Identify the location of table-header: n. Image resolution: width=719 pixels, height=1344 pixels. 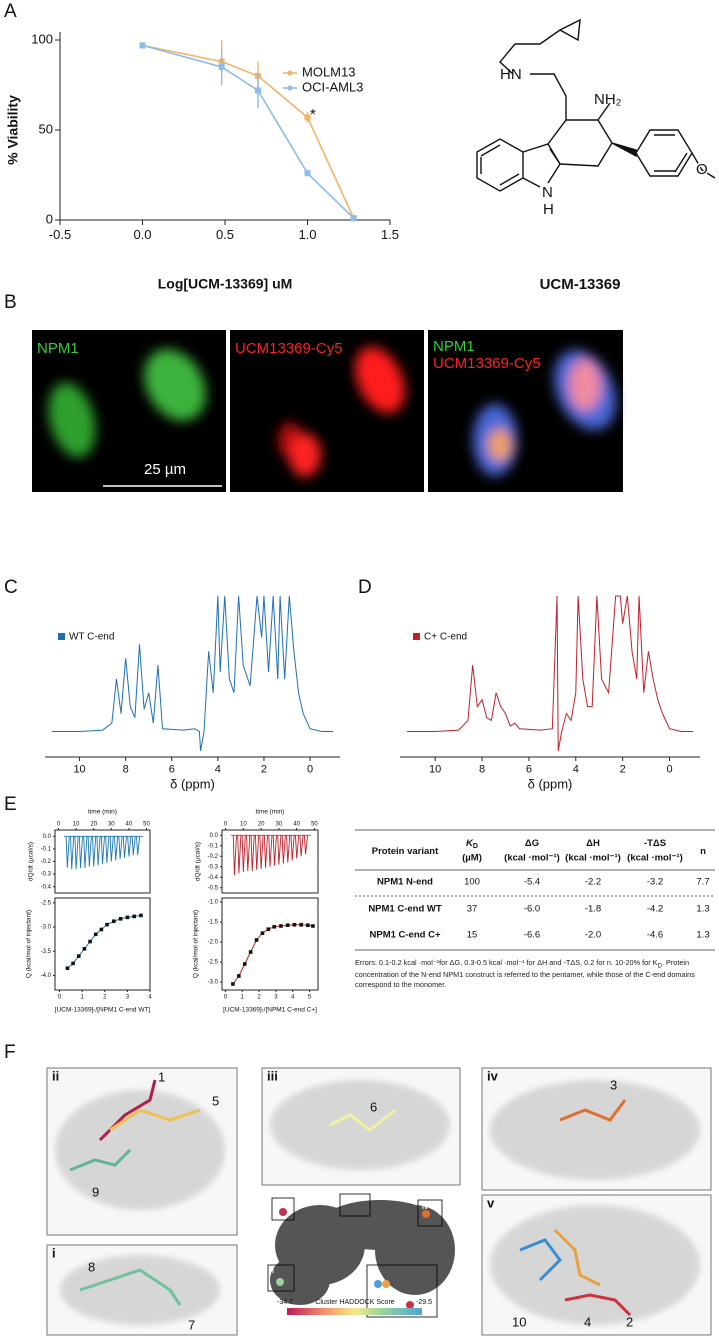
(703, 851).